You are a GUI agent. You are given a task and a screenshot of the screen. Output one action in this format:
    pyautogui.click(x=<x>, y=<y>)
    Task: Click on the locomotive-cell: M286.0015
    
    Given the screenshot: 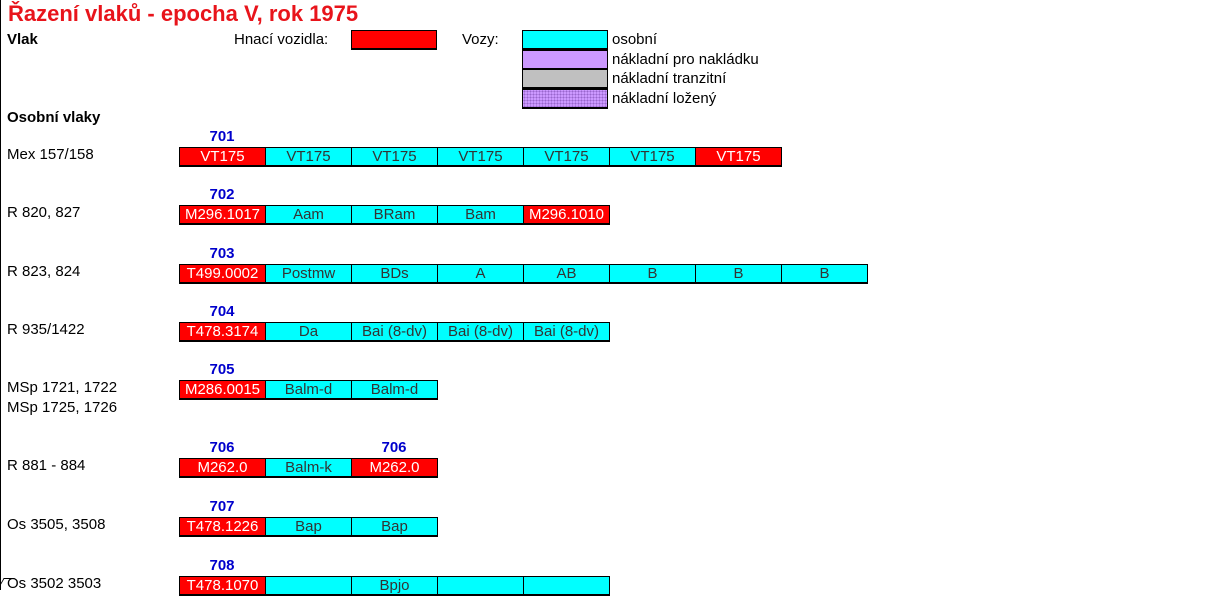 What is the action you would take?
    pyautogui.click(x=222, y=390)
    